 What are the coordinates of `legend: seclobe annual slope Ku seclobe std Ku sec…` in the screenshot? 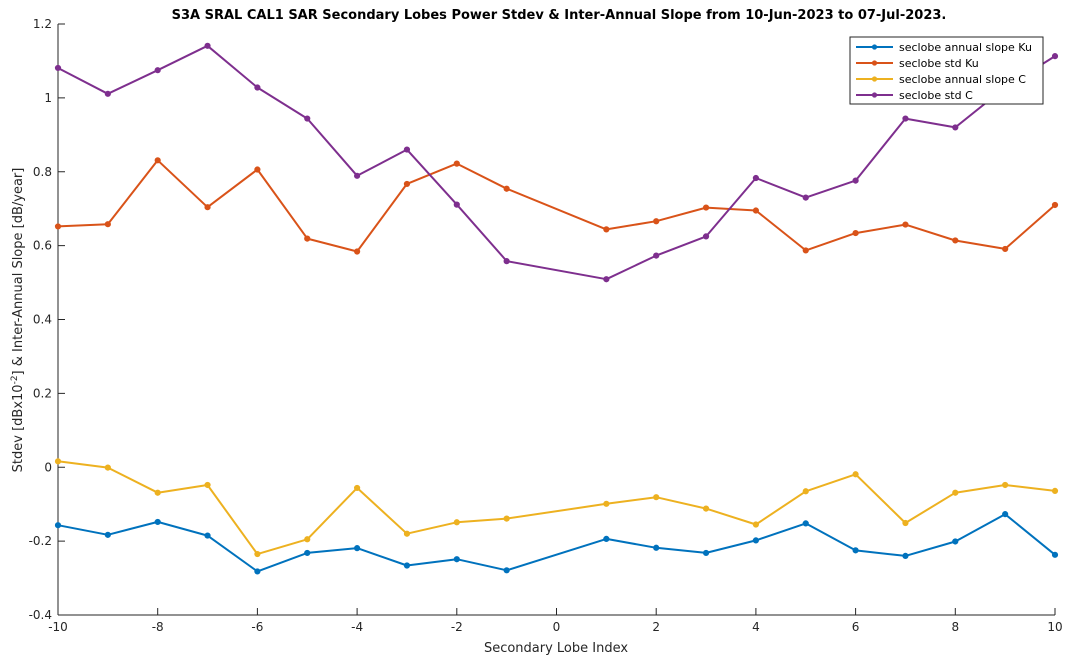 It's located at (946, 70).